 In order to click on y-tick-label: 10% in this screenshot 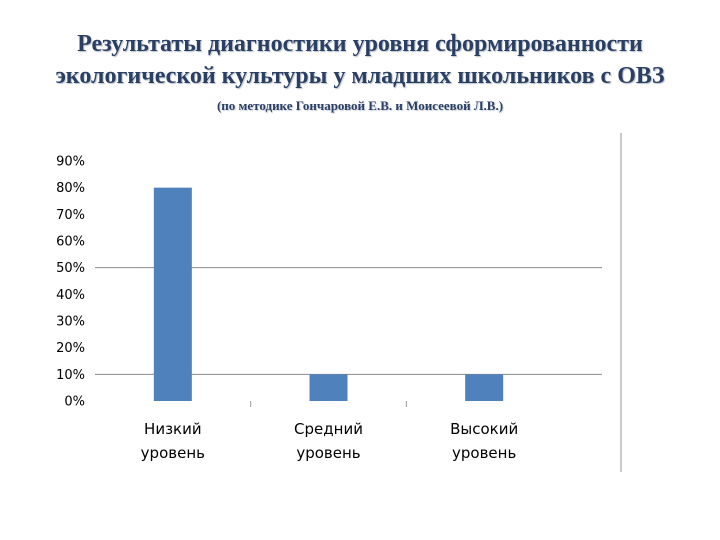, I will do `click(70, 375)`.